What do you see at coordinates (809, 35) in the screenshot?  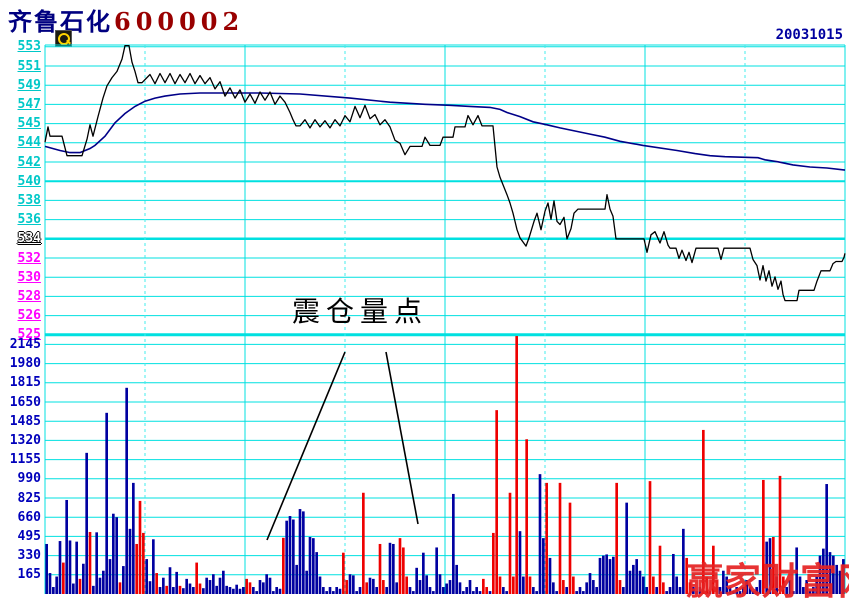 I see `date-label: 20031015` at bounding box center [809, 35].